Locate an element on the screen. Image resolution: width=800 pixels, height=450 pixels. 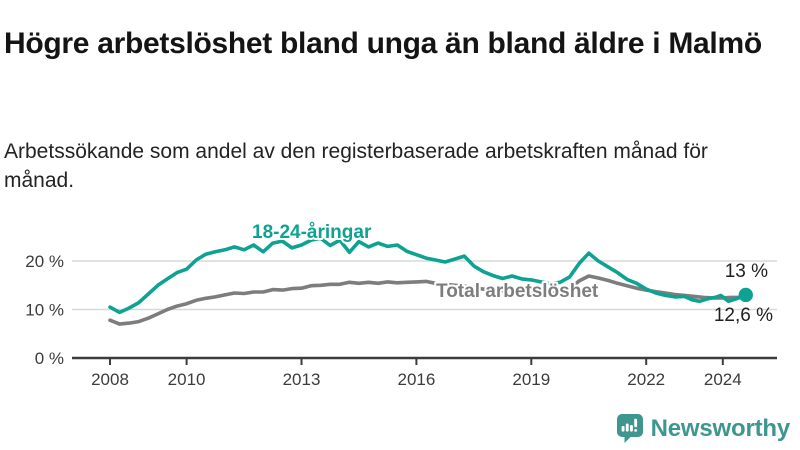
newsworthy-icon is located at coordinates (629, 428).